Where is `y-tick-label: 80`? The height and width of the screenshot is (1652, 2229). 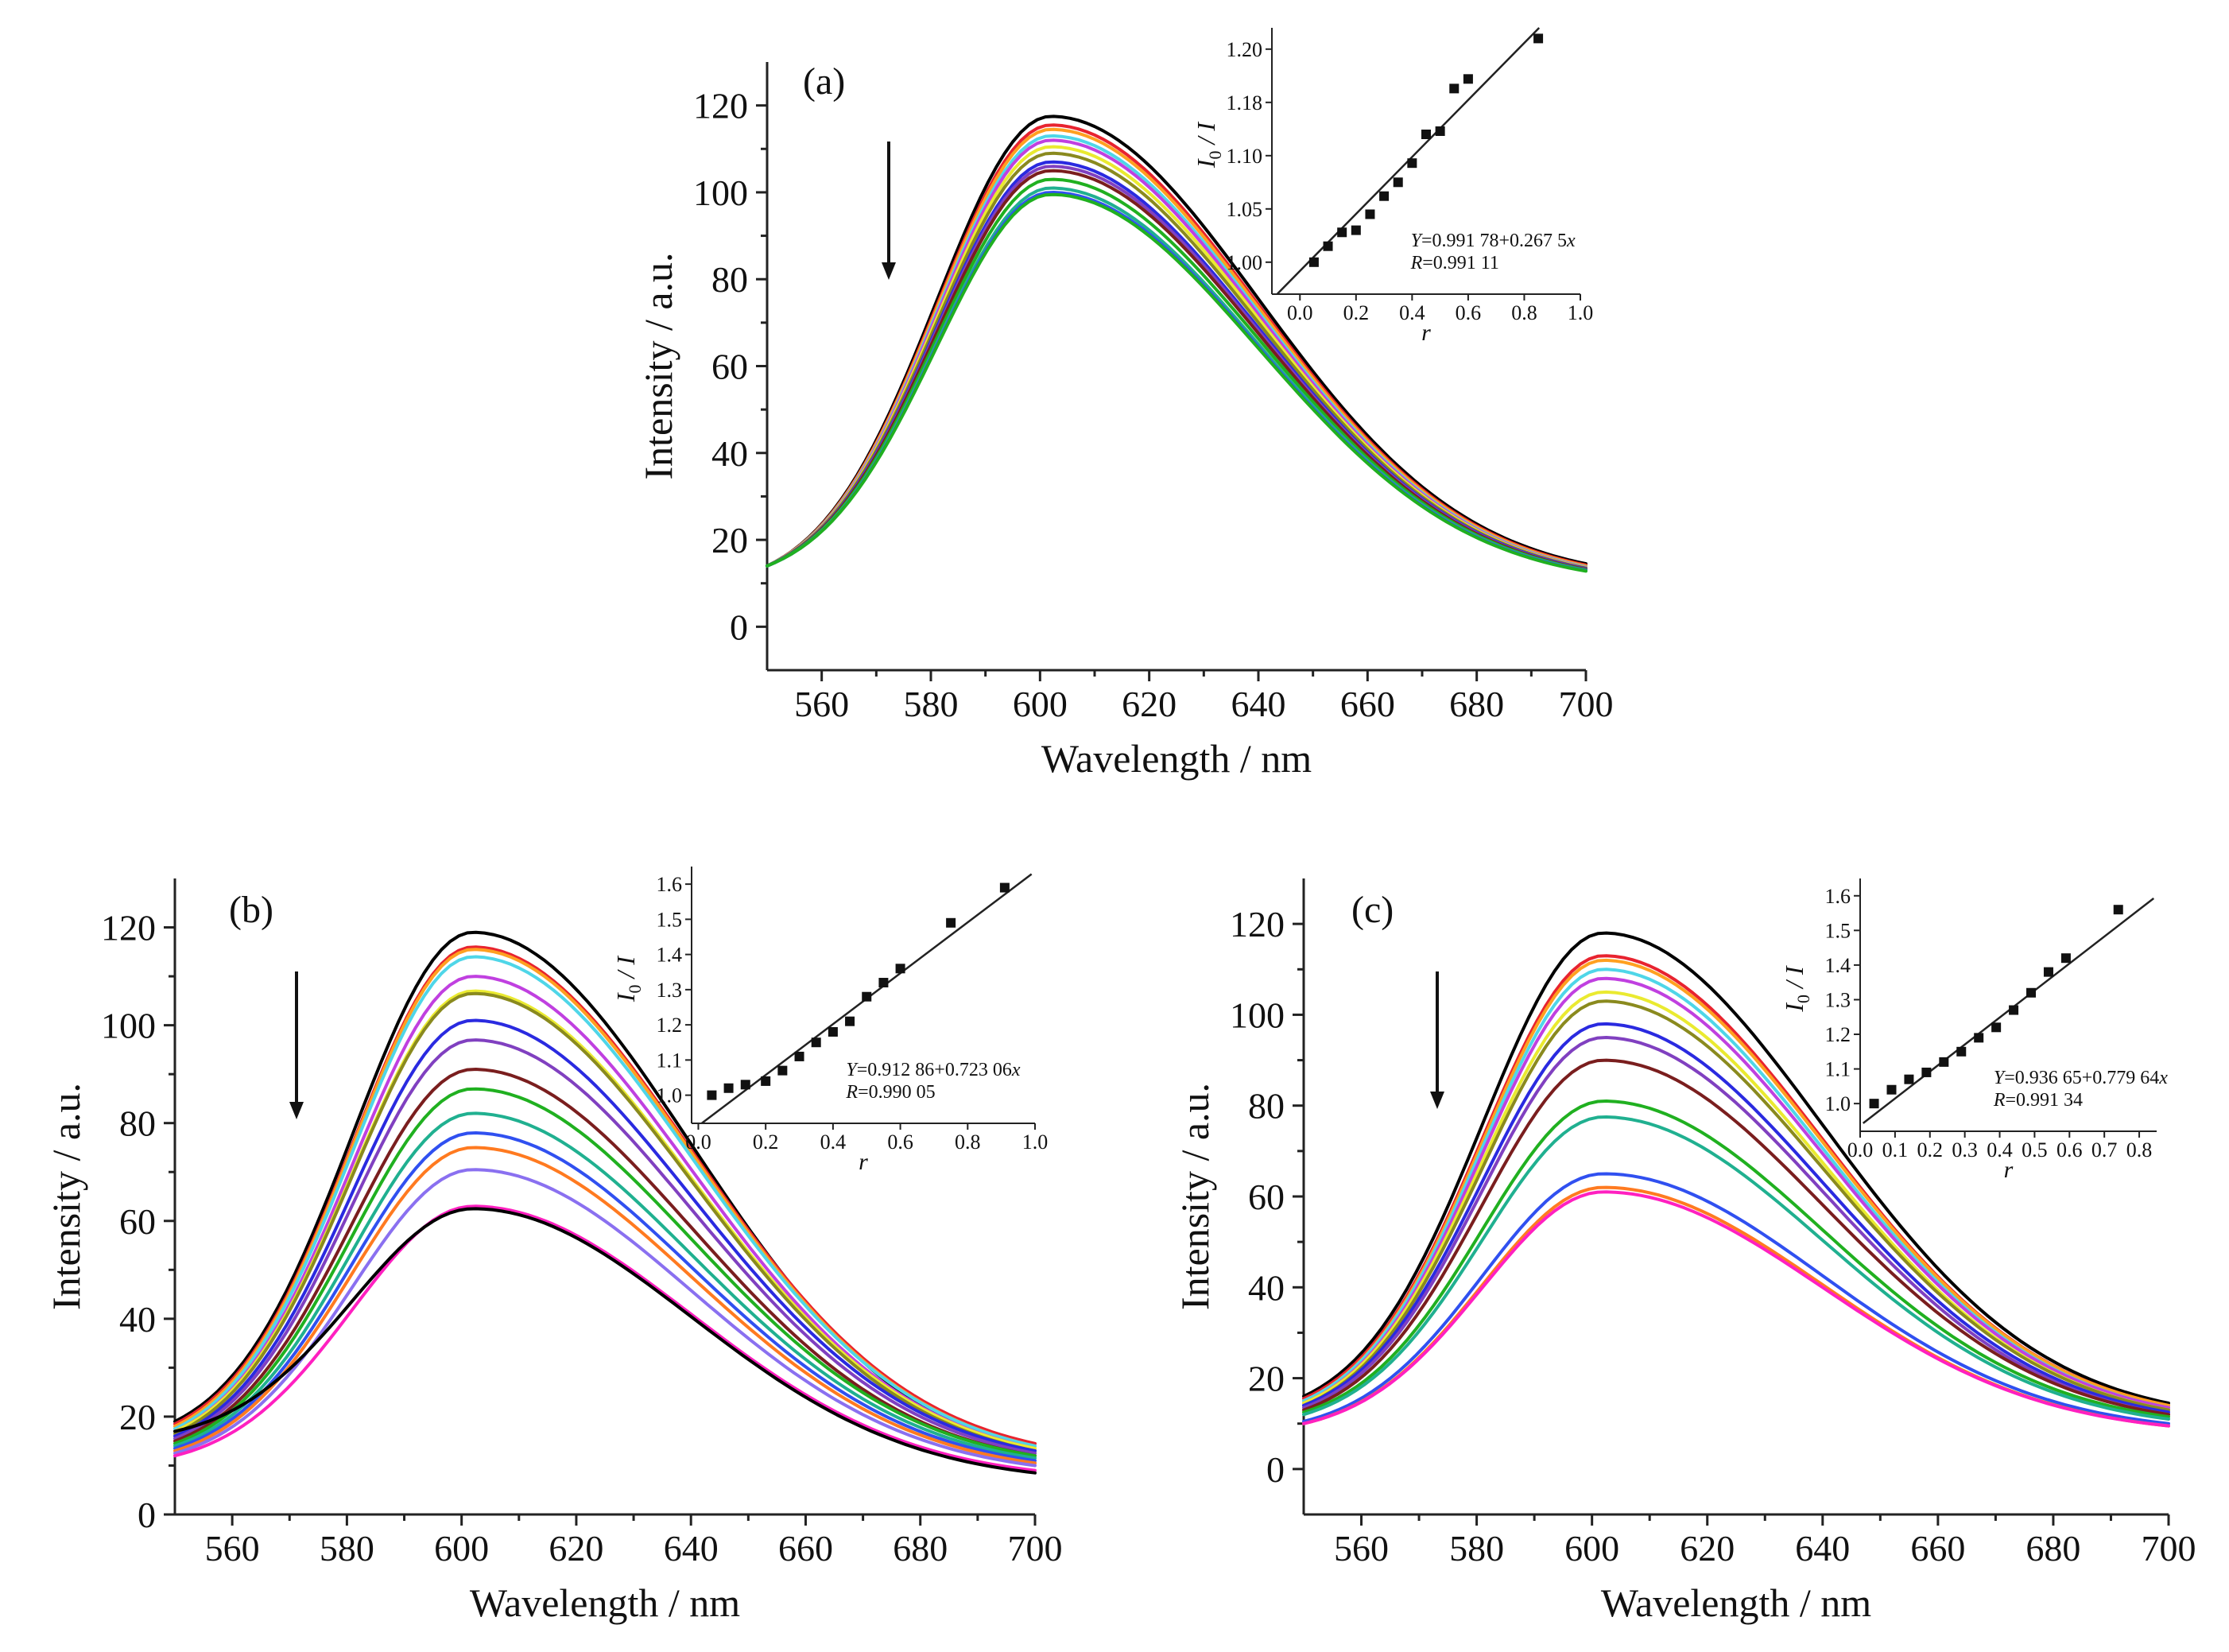
y-tick-label: 80 is located at coordinates (1266, 1106).